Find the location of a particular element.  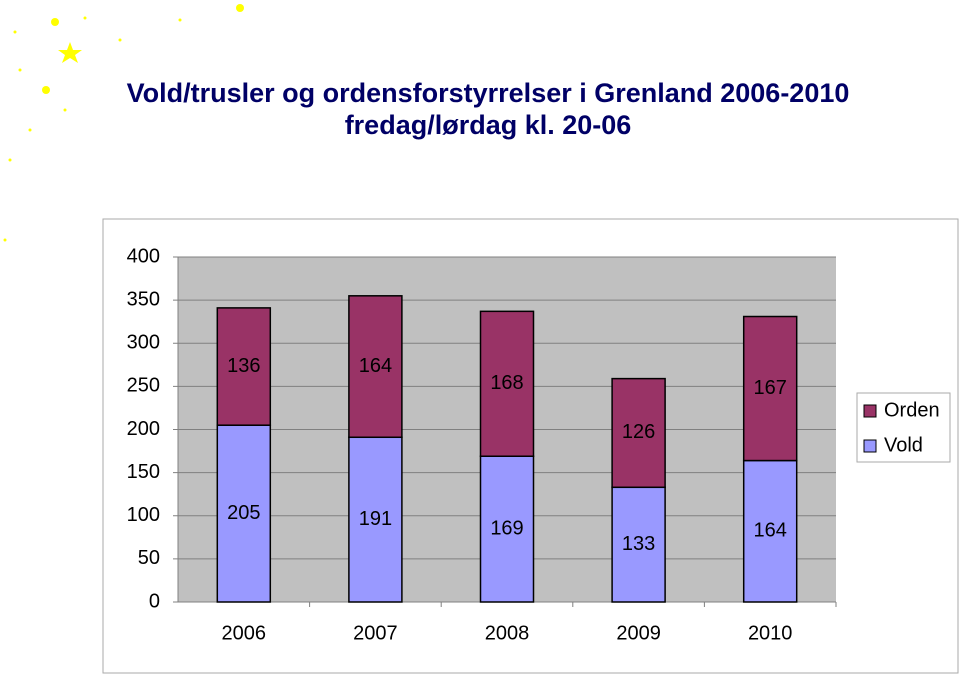

y-tick-label: 0 is located at coordinates (154, 601).